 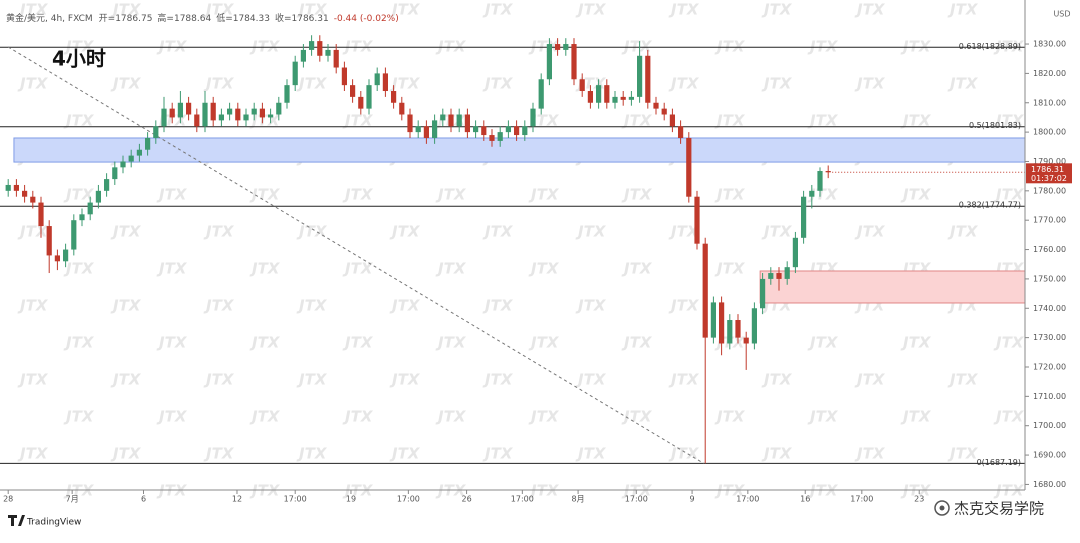 I want to click on brand-logo: TradingView, so click(x=44, y=521).